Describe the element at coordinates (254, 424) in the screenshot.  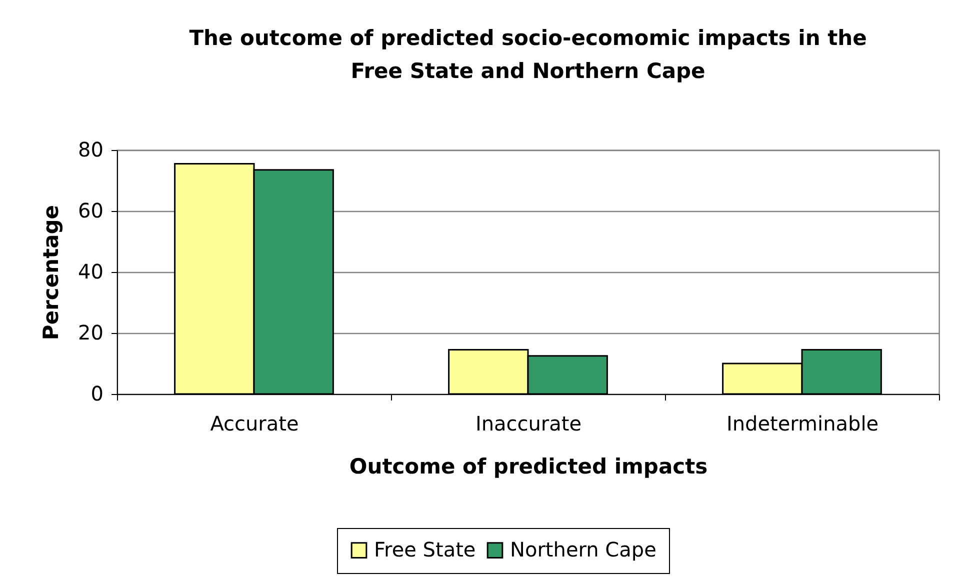
I see `x-tick-label: Accurate` at that location.